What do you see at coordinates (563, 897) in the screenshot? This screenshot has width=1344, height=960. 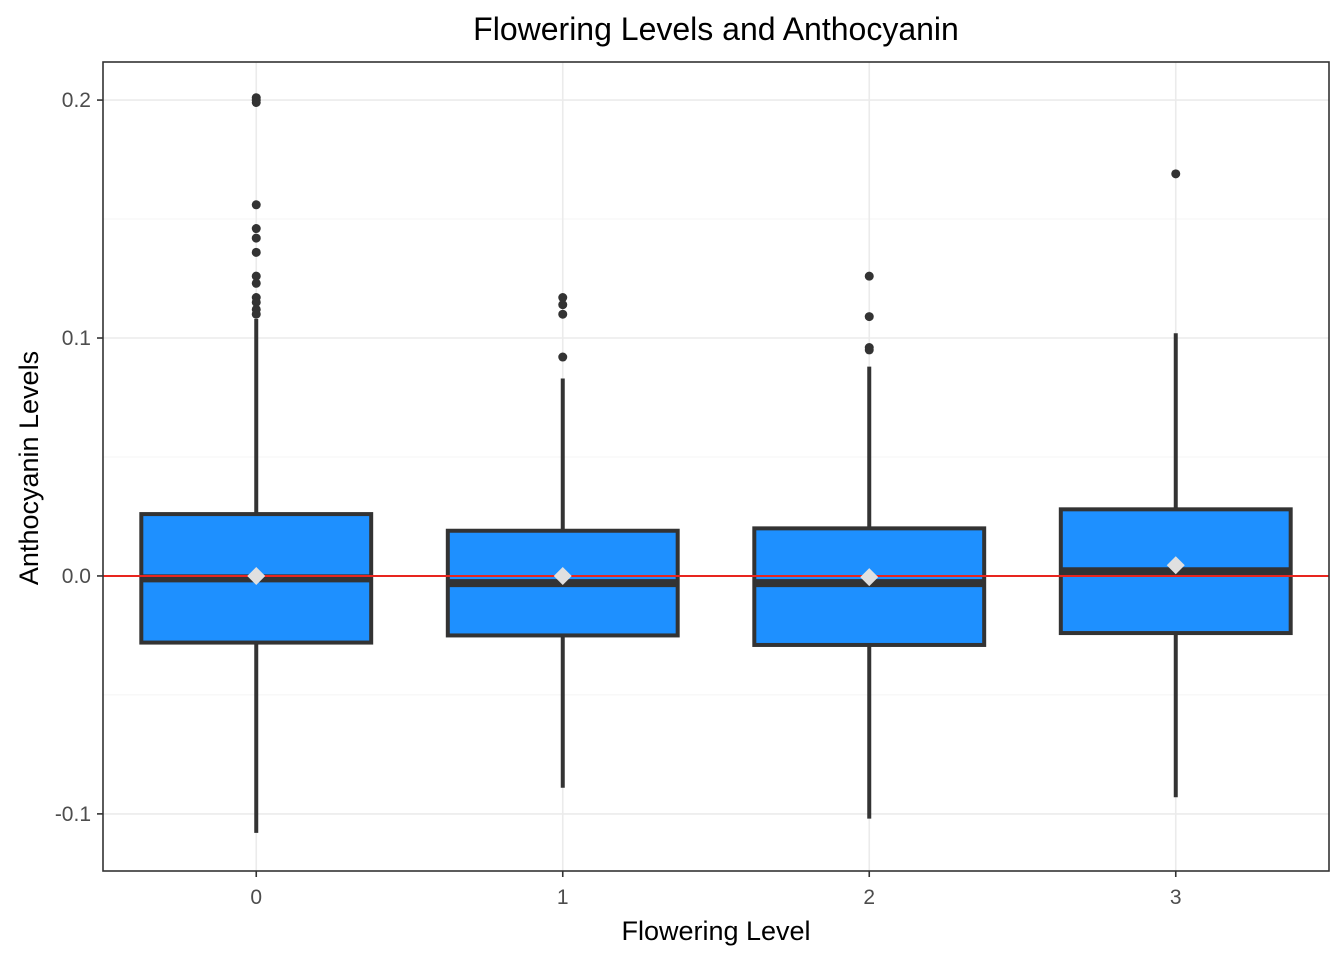 I see `x-tick-label: 1` at bounding box center [563, 897].